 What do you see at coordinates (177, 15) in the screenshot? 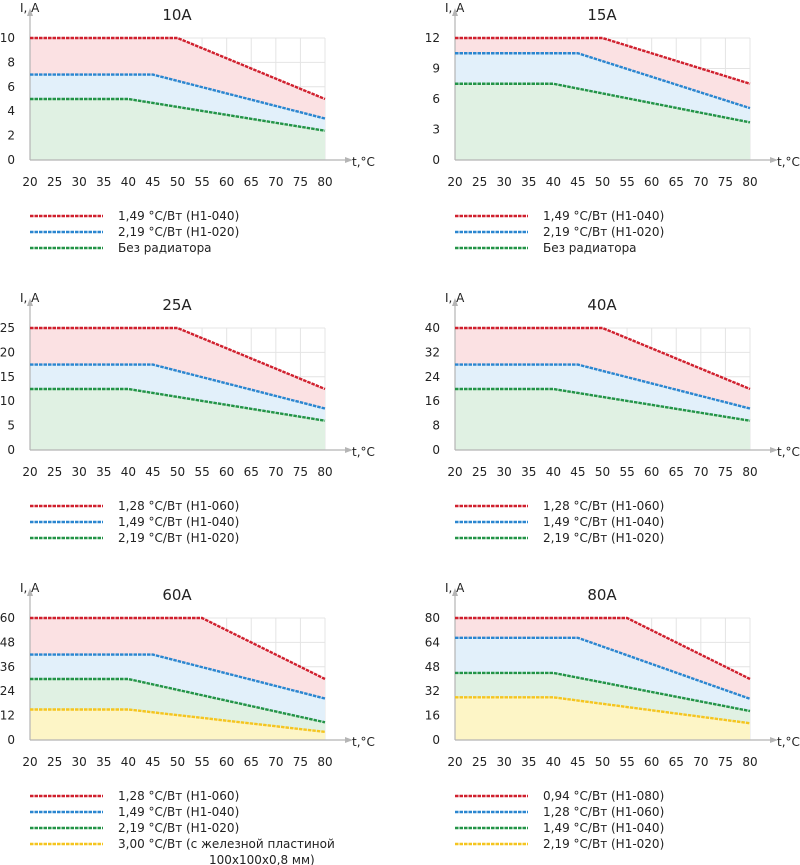
I see `chart-title: 10A` at bounding box center [177, 15].